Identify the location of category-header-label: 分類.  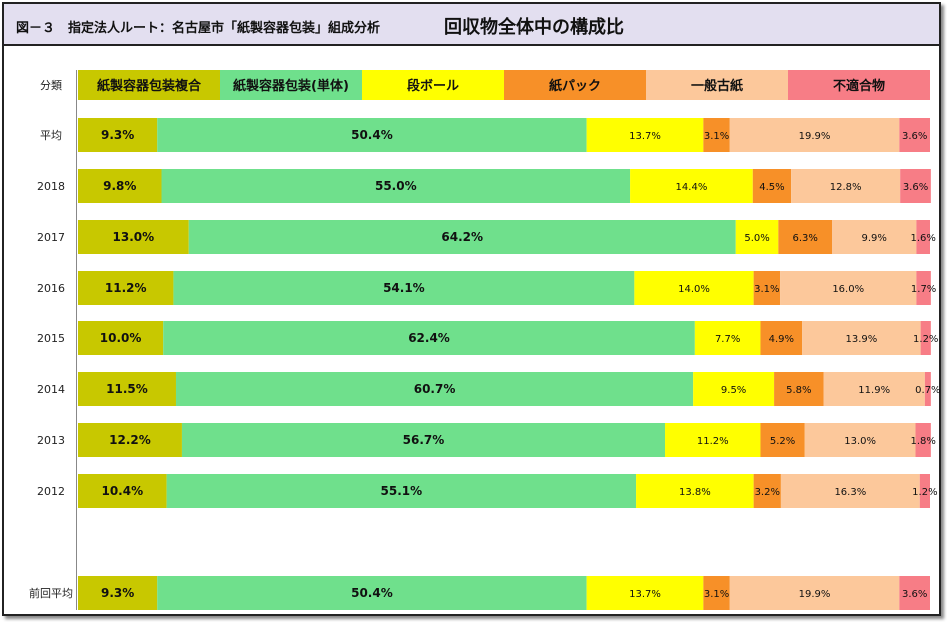
(51, 85).